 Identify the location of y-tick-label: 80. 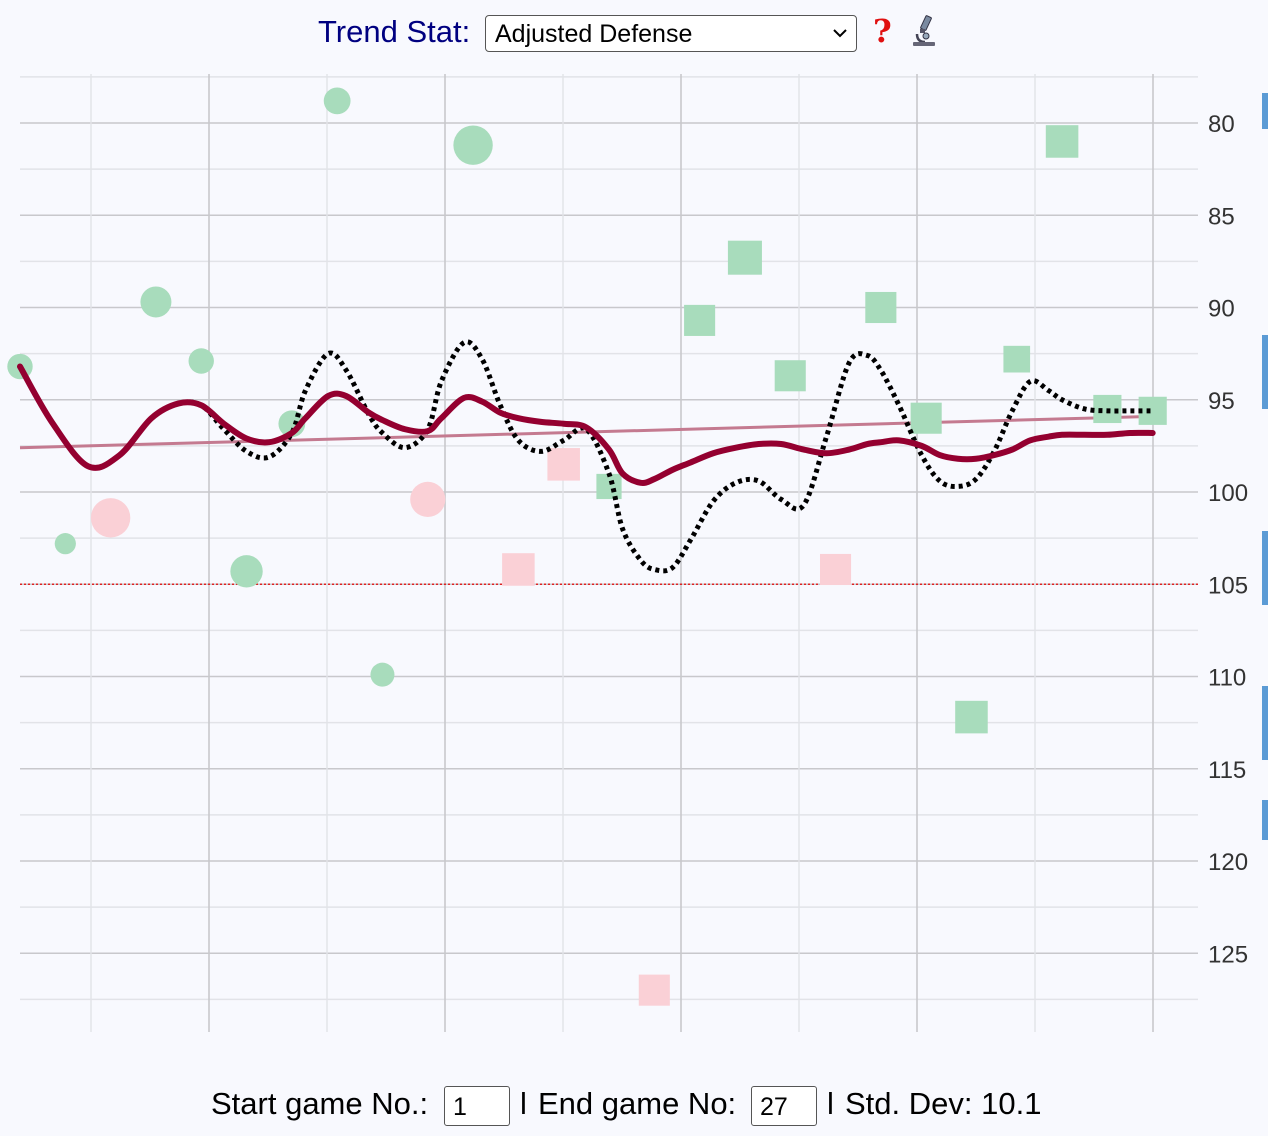
(1221, 124).